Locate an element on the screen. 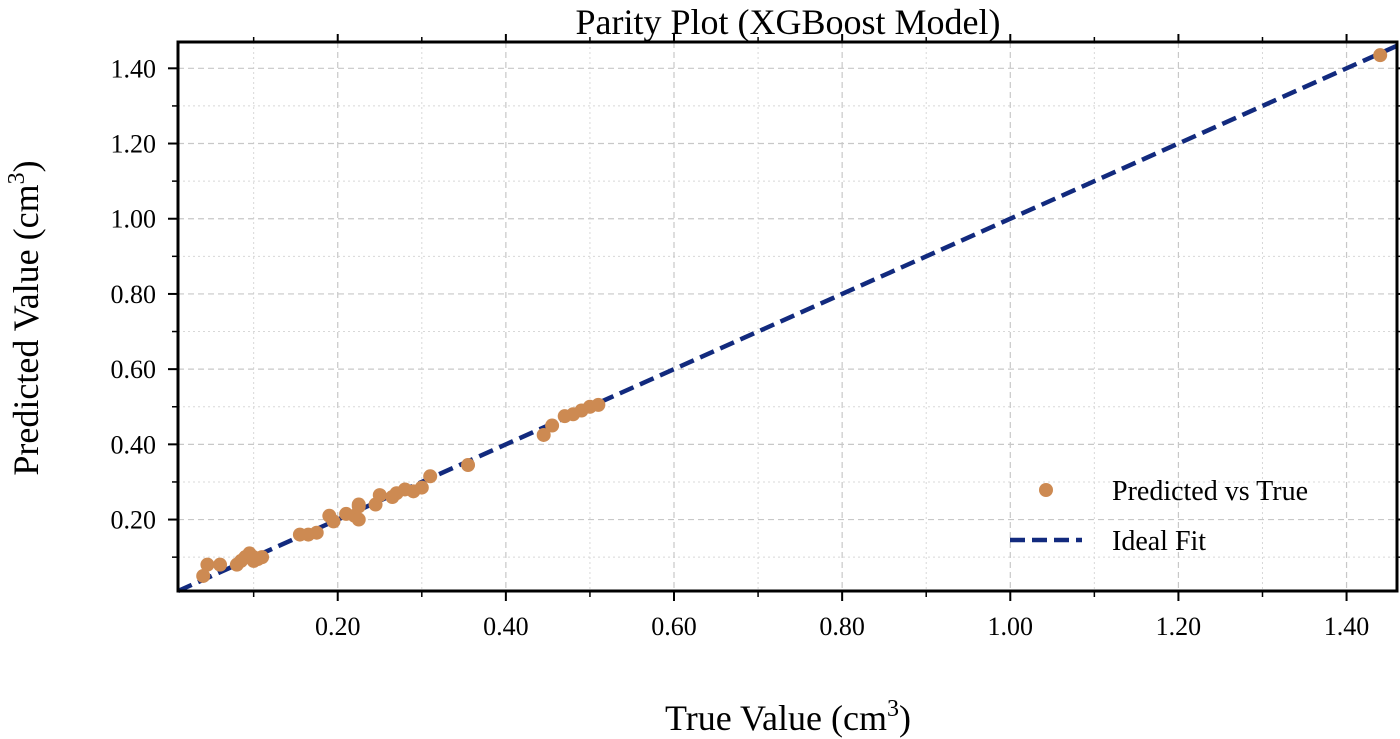 The width and height of the screenshot is (1400, 739). x-axis-title-close: ) is located at coordinates (905, 718).